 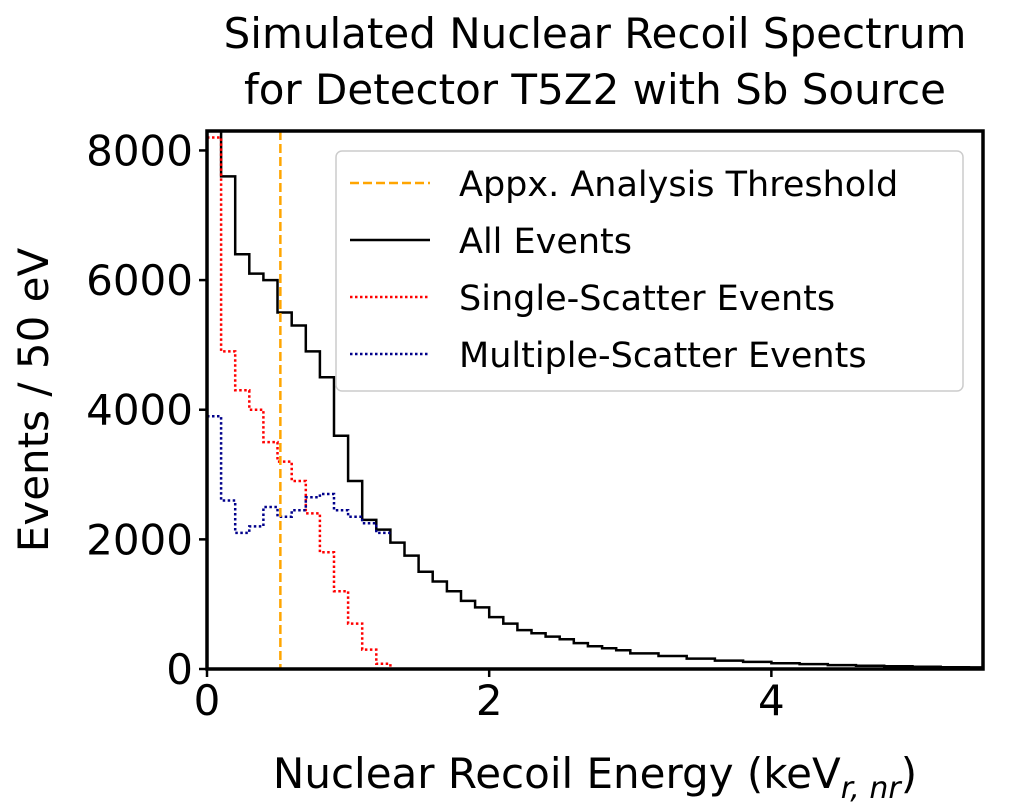 What do you see at coordinates (595, 33) in the screenshot?
I see `chart-title-line1: Simulated Nuclear Recoil Spectrum` at bounding box center [595, 33].